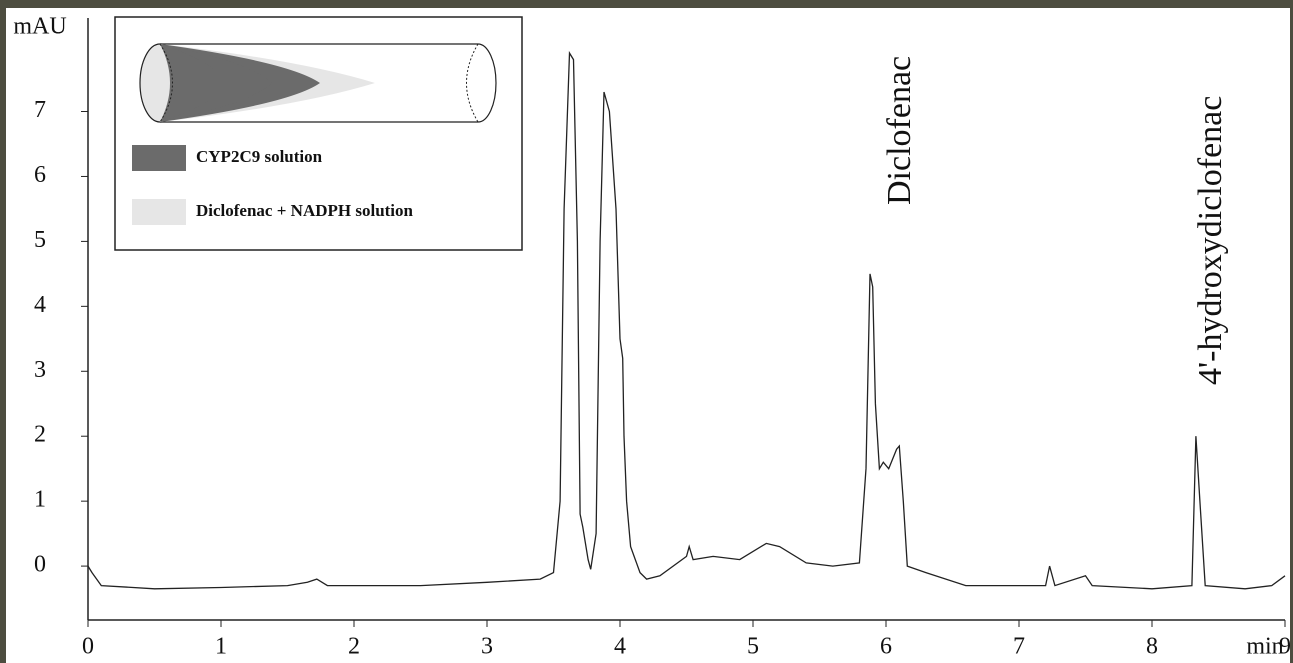  What do you see at coordinates (487, 647) in the screenshot?
I see `x-tick-label: 3` at bounding box center [487, 647].